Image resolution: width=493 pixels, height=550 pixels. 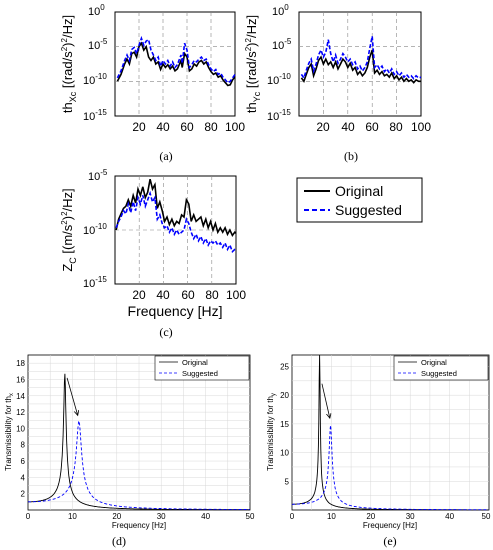 I want to click on chart-a-x-tick-label: 80, so click(x=211, y=127).